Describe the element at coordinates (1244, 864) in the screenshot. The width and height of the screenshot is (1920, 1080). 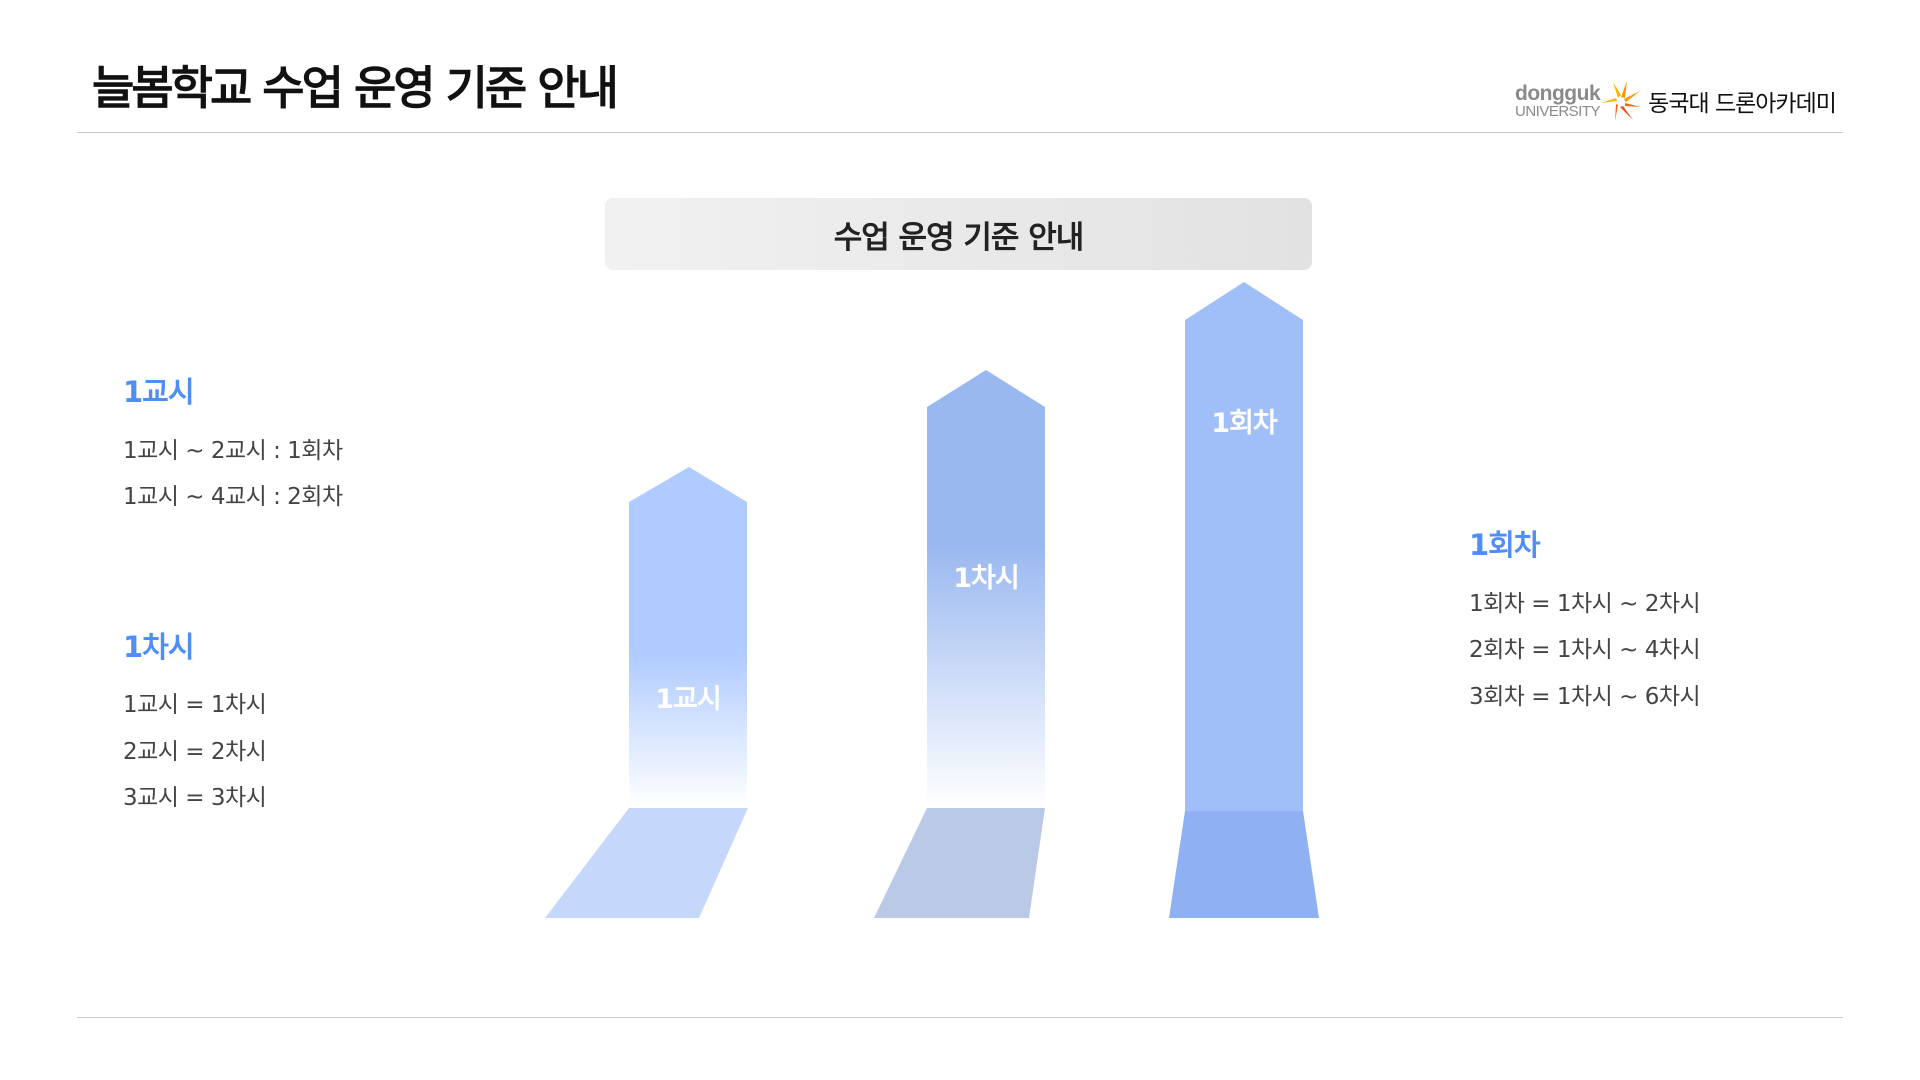
I see `arrow-3-shadow` at that location.